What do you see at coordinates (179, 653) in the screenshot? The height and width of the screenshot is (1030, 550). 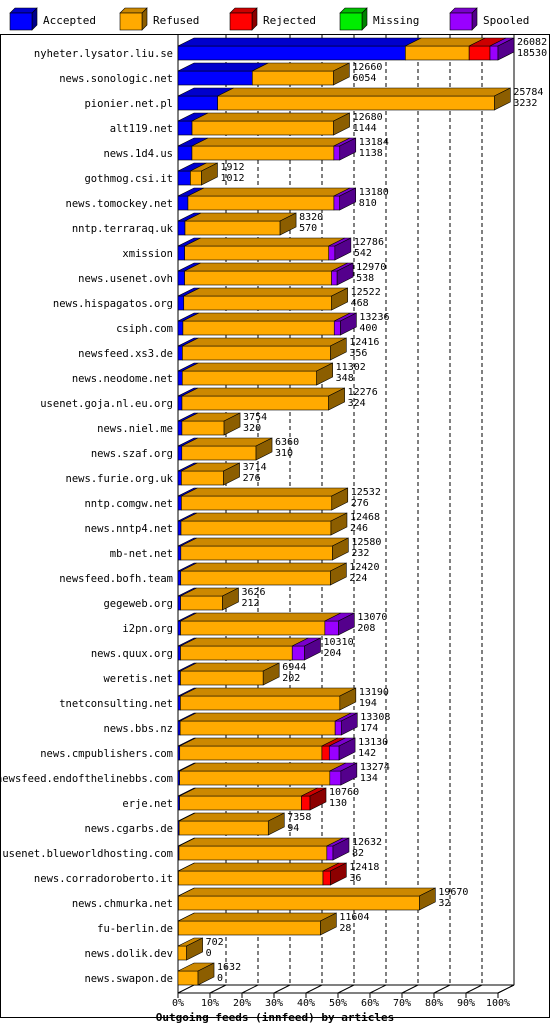 I see `bar-accepted-news-quux-org` at bounding box center [179, 653].